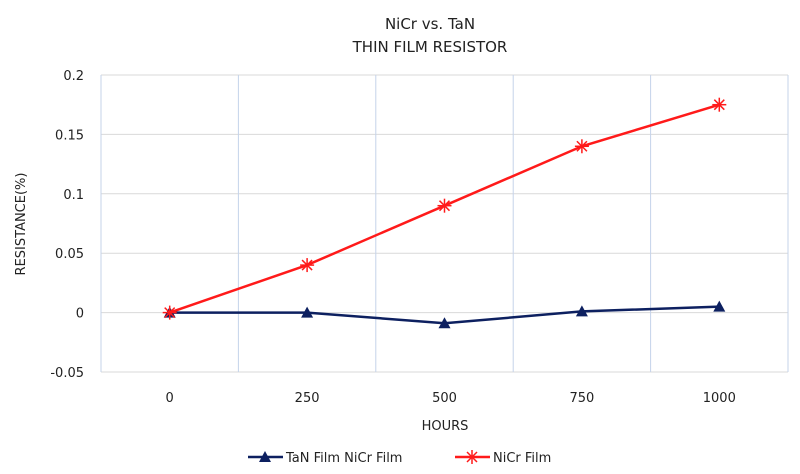  I want to click on y-tick-label: 0.15, so click(69, 135).